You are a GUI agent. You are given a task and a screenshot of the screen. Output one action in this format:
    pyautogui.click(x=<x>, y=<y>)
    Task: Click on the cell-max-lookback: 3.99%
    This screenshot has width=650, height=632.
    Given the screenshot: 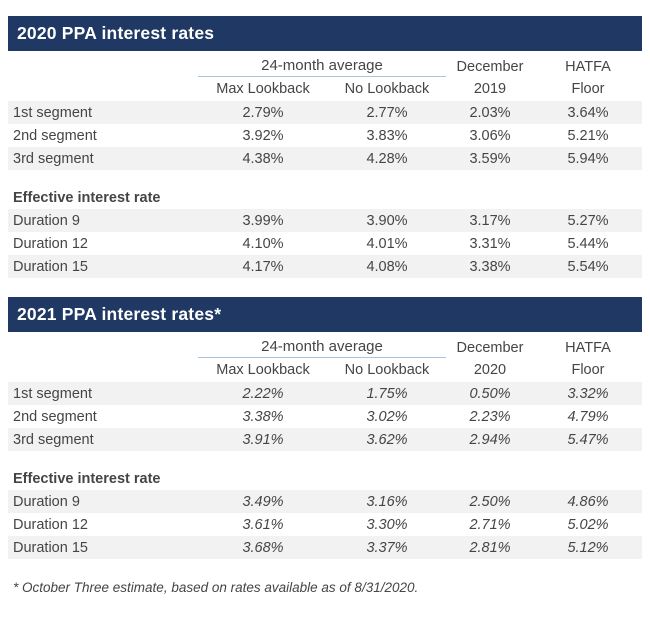 What is the action you would take?
    pyautogui.click(x=263, y=220)
    